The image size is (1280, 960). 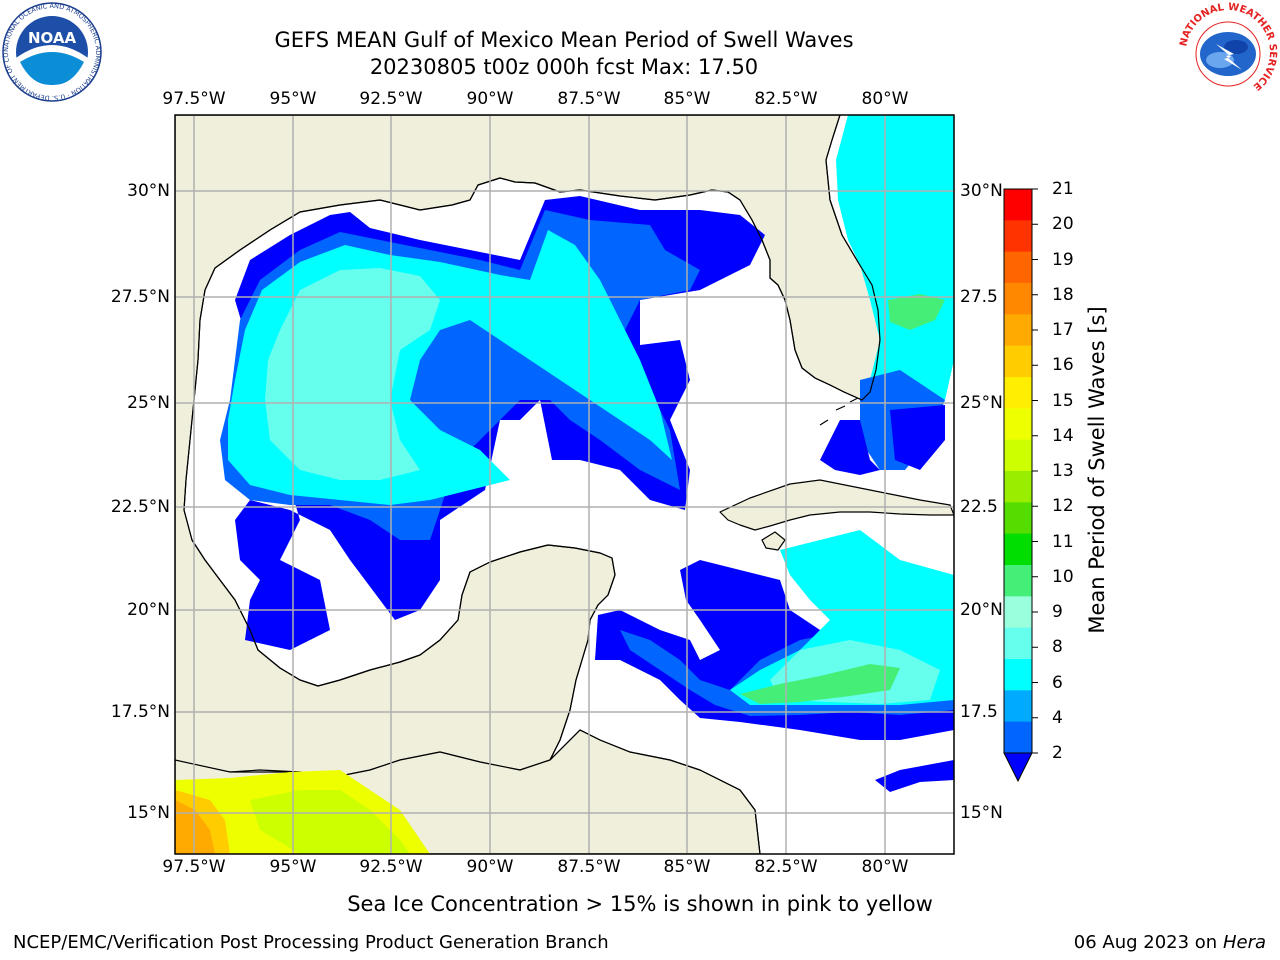 I want to click on swell-band-8-9s, so click(x=352, y=374).